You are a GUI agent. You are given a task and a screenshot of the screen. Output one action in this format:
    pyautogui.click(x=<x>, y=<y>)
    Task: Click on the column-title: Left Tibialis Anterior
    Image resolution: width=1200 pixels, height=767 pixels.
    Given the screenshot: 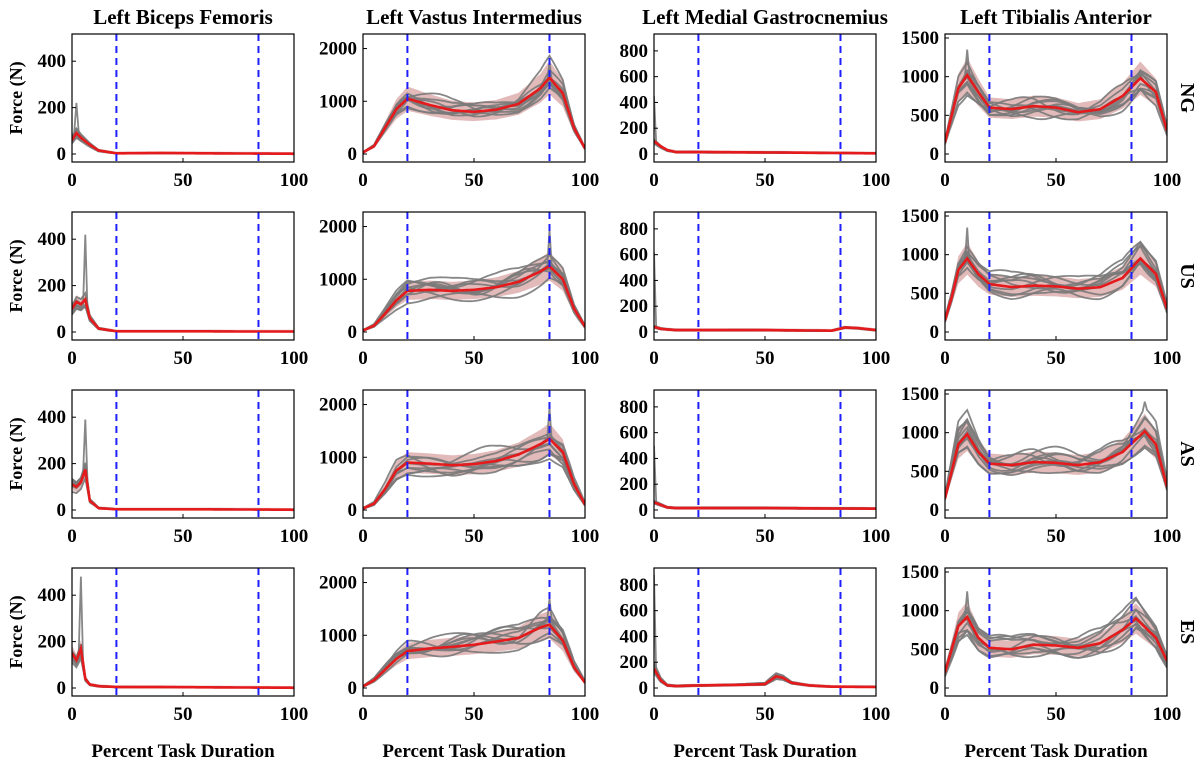 What is the action you would take?
    pyautogui.click(x=1056, y=17)
    